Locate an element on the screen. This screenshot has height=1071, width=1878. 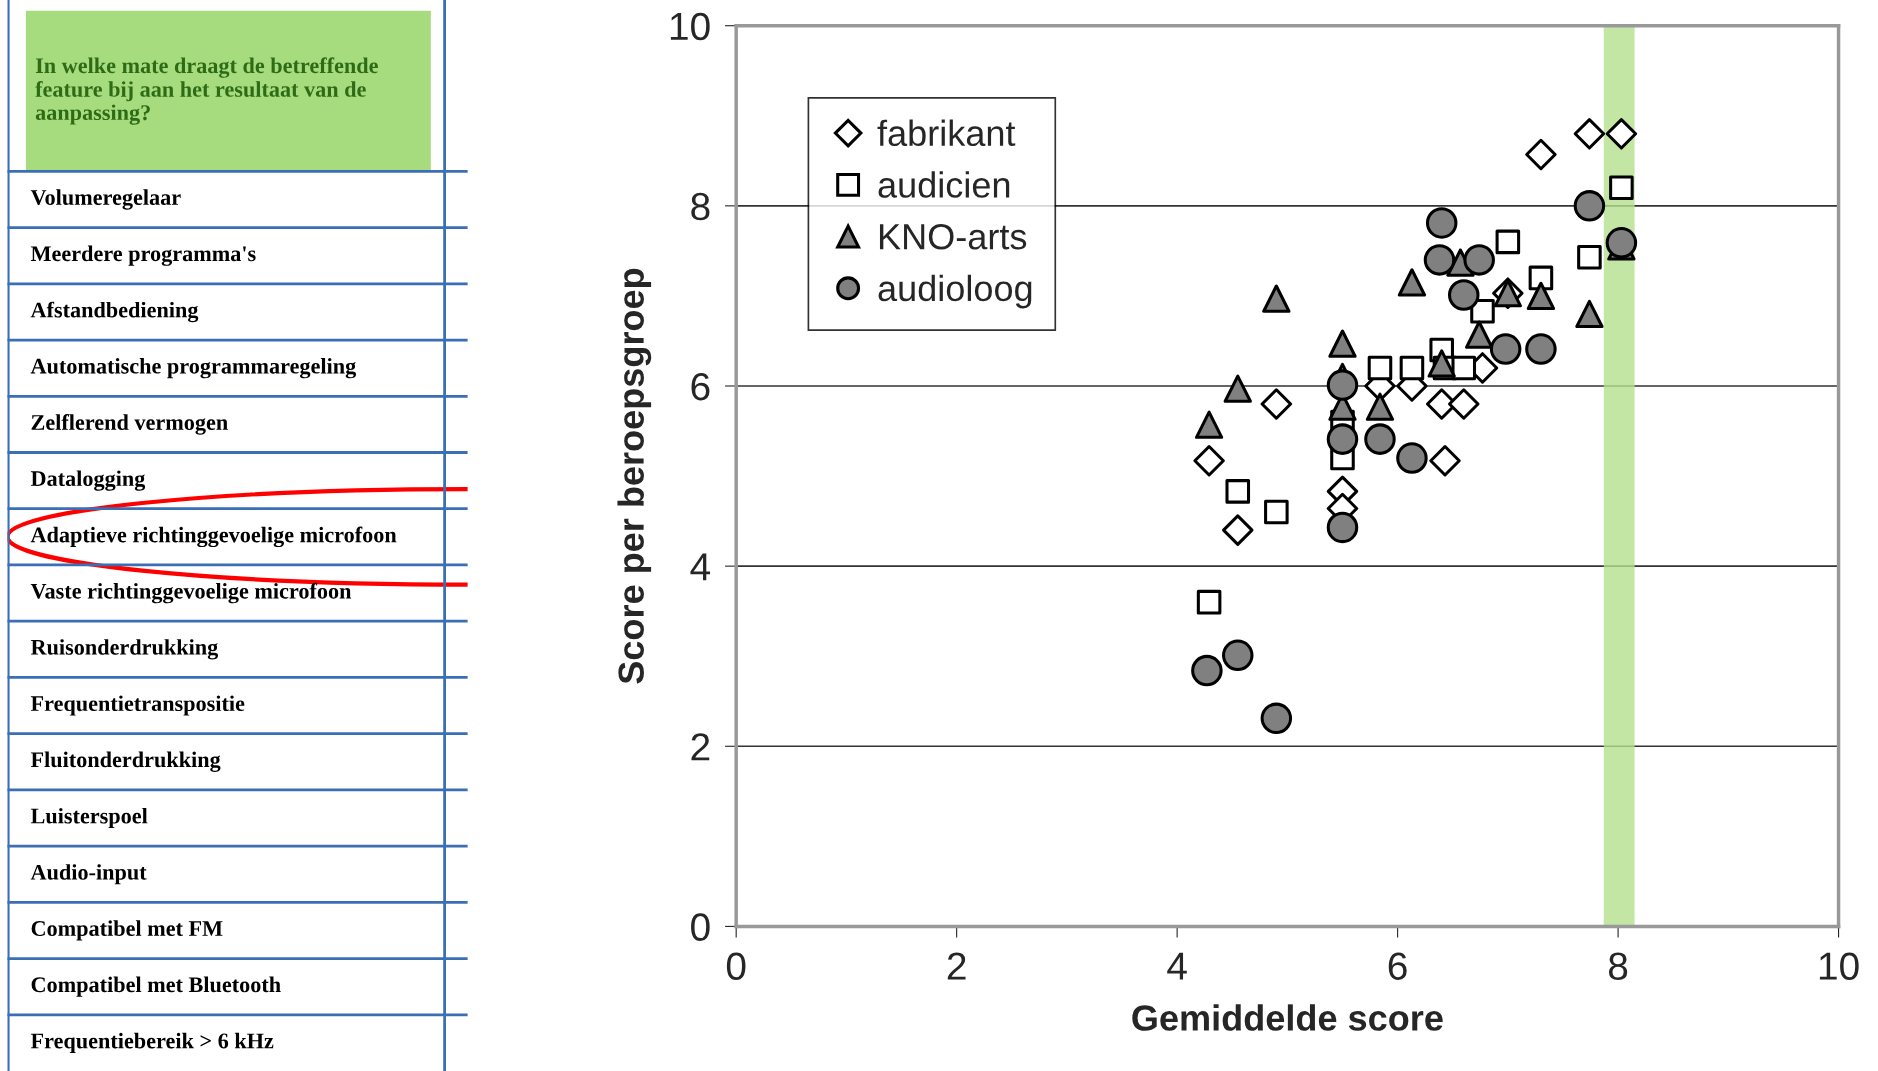
text: Ruisonderdrukking is located at coordinates (124, 649).